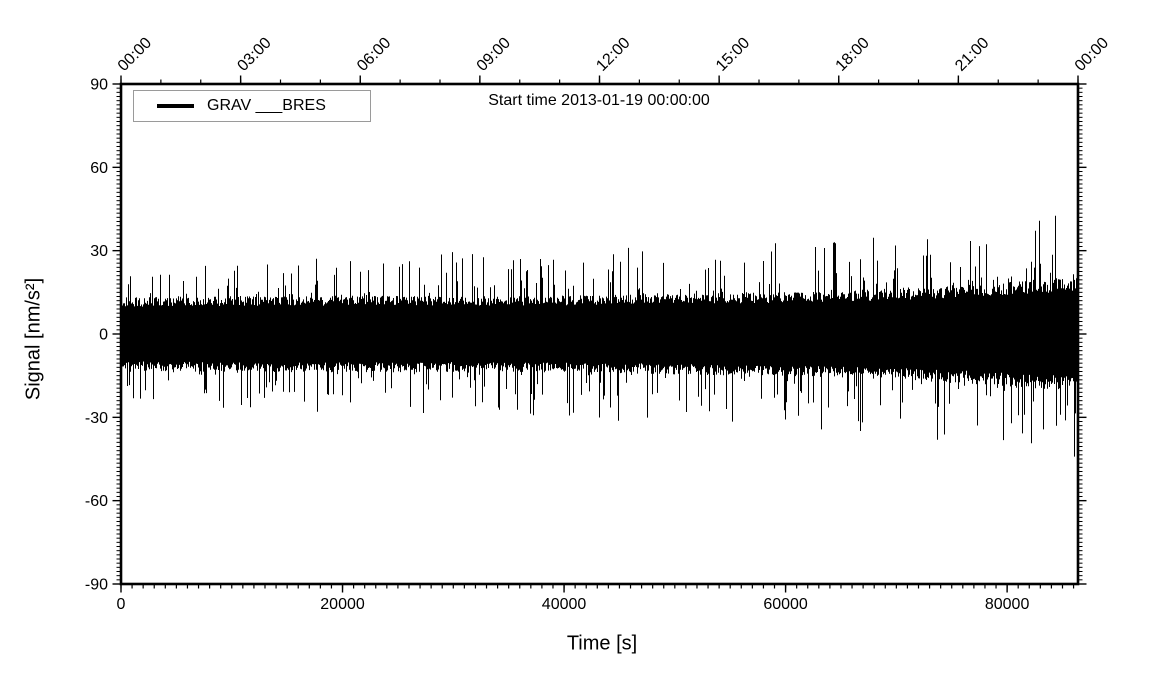 Image resolution: width=1151 pixels, height=700 pixels. Describe the element at coordinates (374, 54) in the screenshot. I see `x-axis-top-tick-label: 06:00` at that location.